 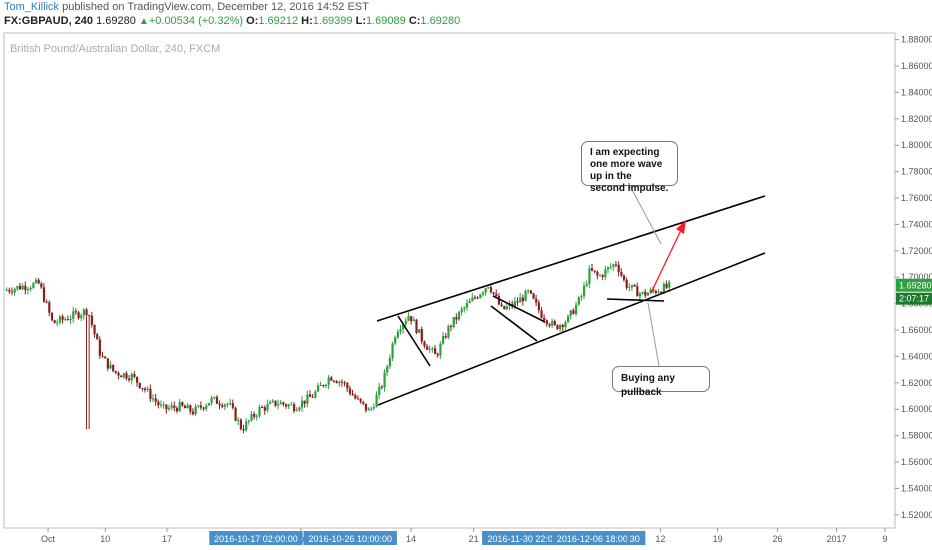 I want to click on flag-line-2a, so click(x=519, y=309).